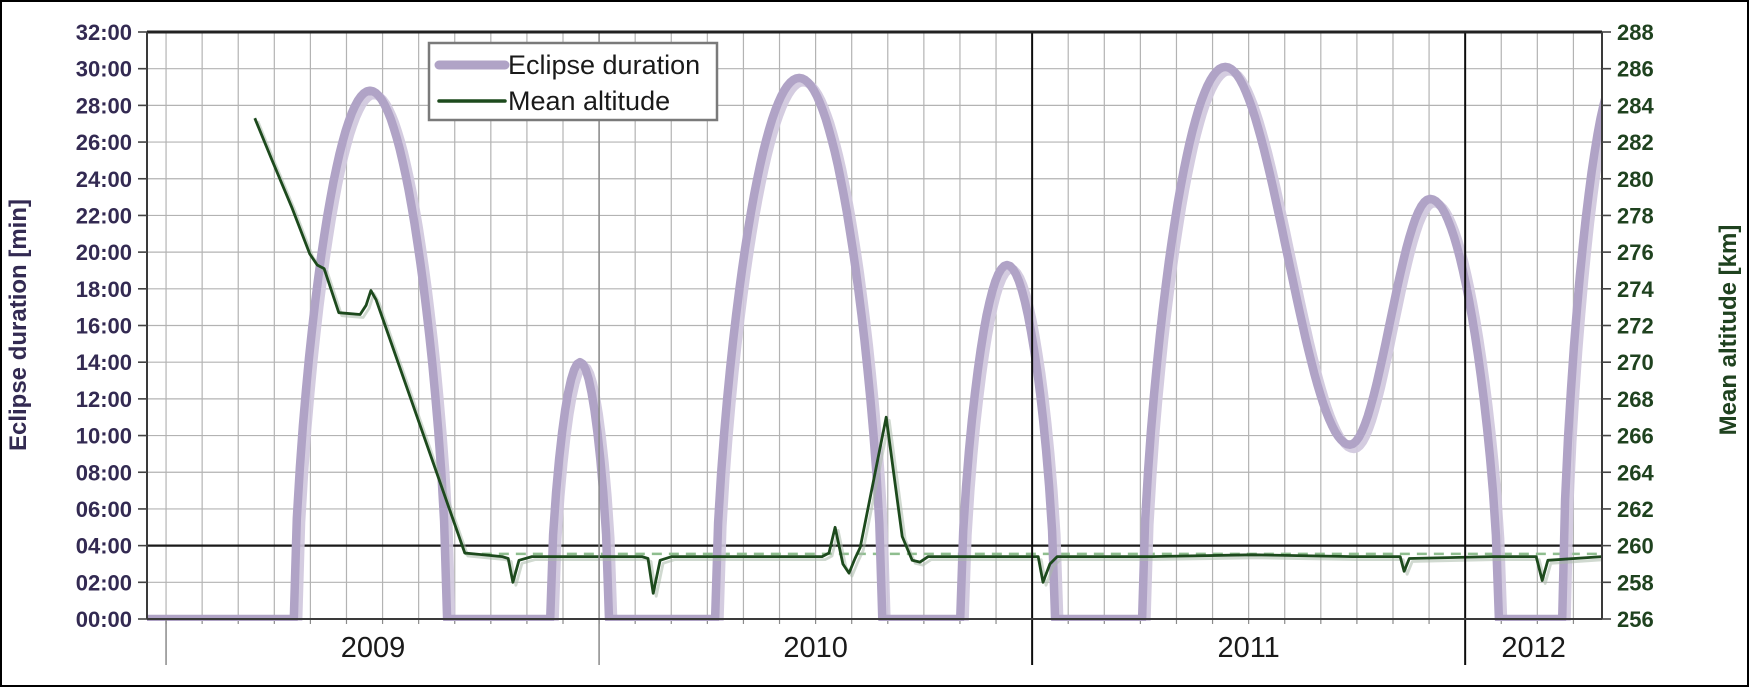 The image size is (1749, 687). I want to click on left-axis-title: Eclipse duration [min], so click(18, 325).